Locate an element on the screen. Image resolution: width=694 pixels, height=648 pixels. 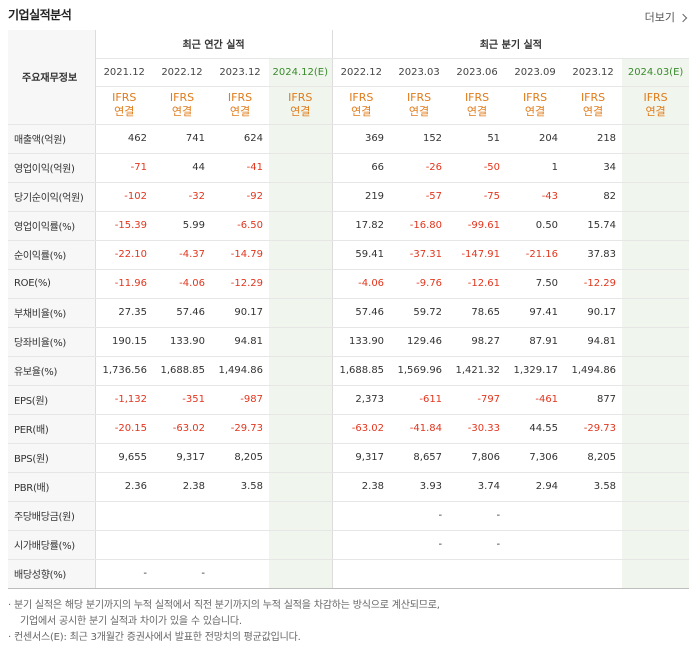
more-link-label: 더보기 is located at coordinates (659, 17).